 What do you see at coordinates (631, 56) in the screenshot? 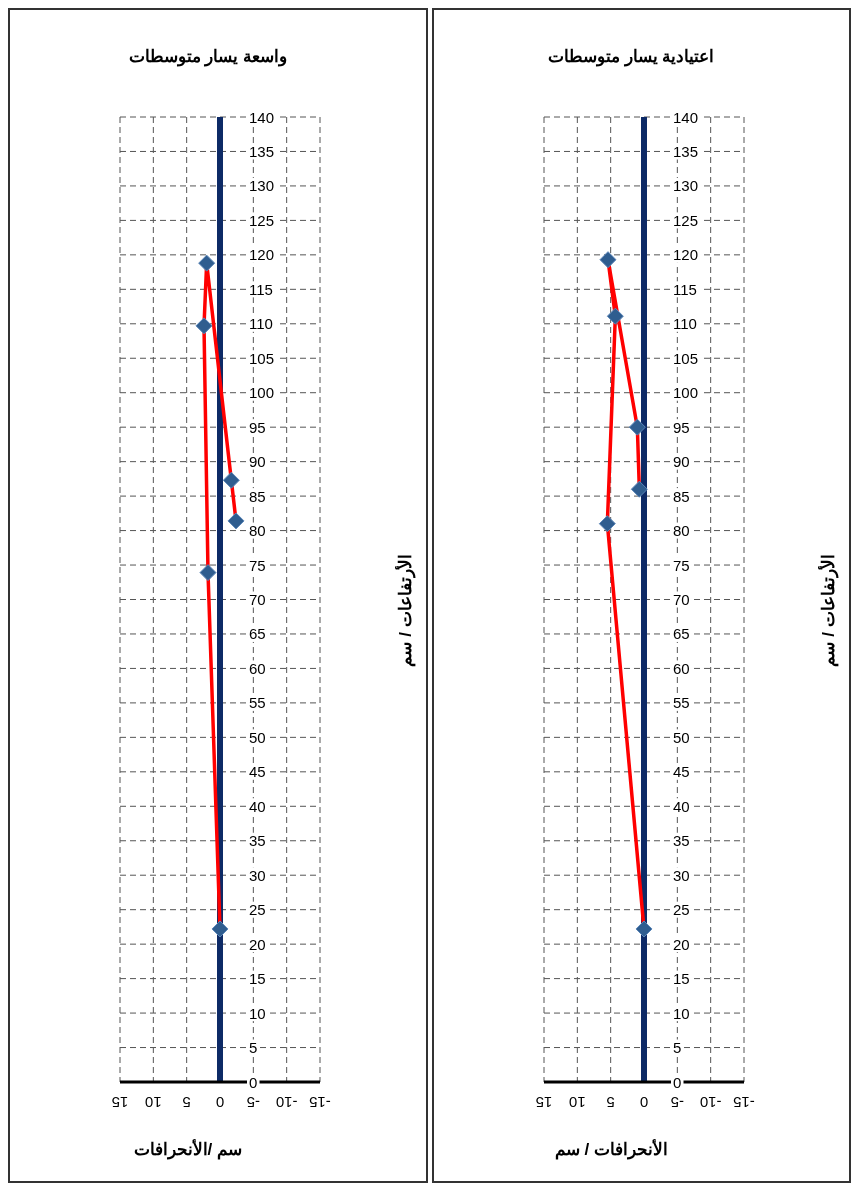
I see `chart-title: اعتيادية يسار متوسطات` at bounding box center [631, 56].